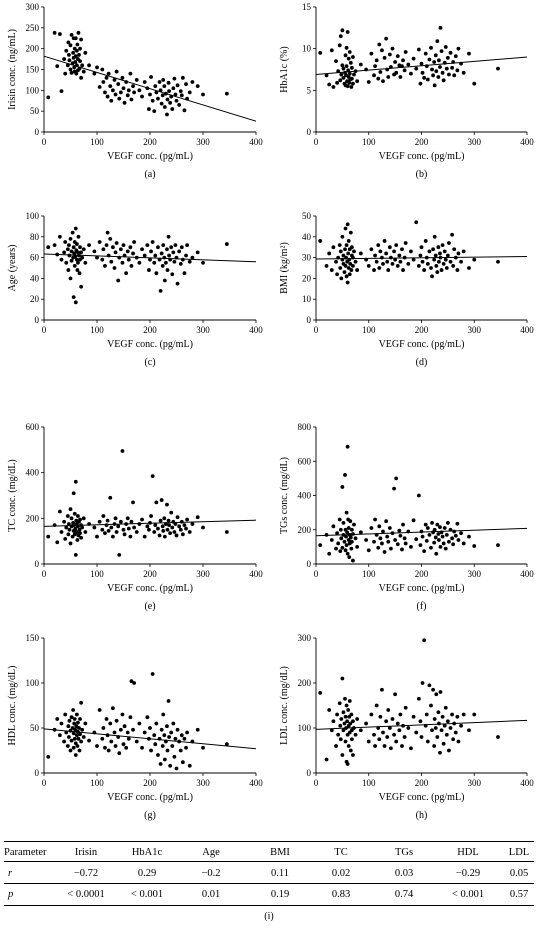 This screenshot has width=538, height=928. I want to click on y-tick-label: 50, so click(307, 216).